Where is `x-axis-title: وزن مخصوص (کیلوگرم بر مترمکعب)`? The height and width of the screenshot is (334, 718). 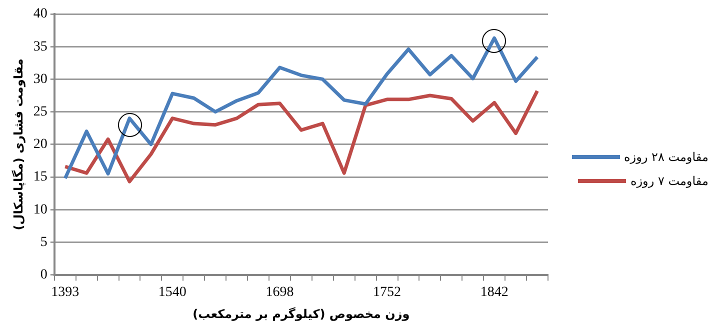
x-axis-title: وزن مخصوص (کیلوگرم بر مترمکعب) is located at coordinates (301, 313).